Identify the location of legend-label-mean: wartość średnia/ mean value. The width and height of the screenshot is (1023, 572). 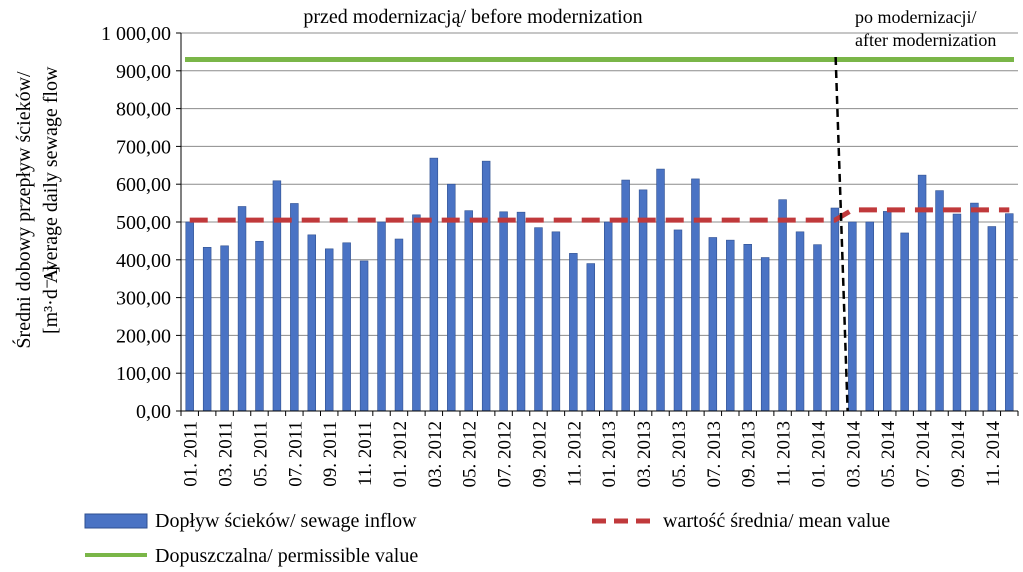
(776, 521).